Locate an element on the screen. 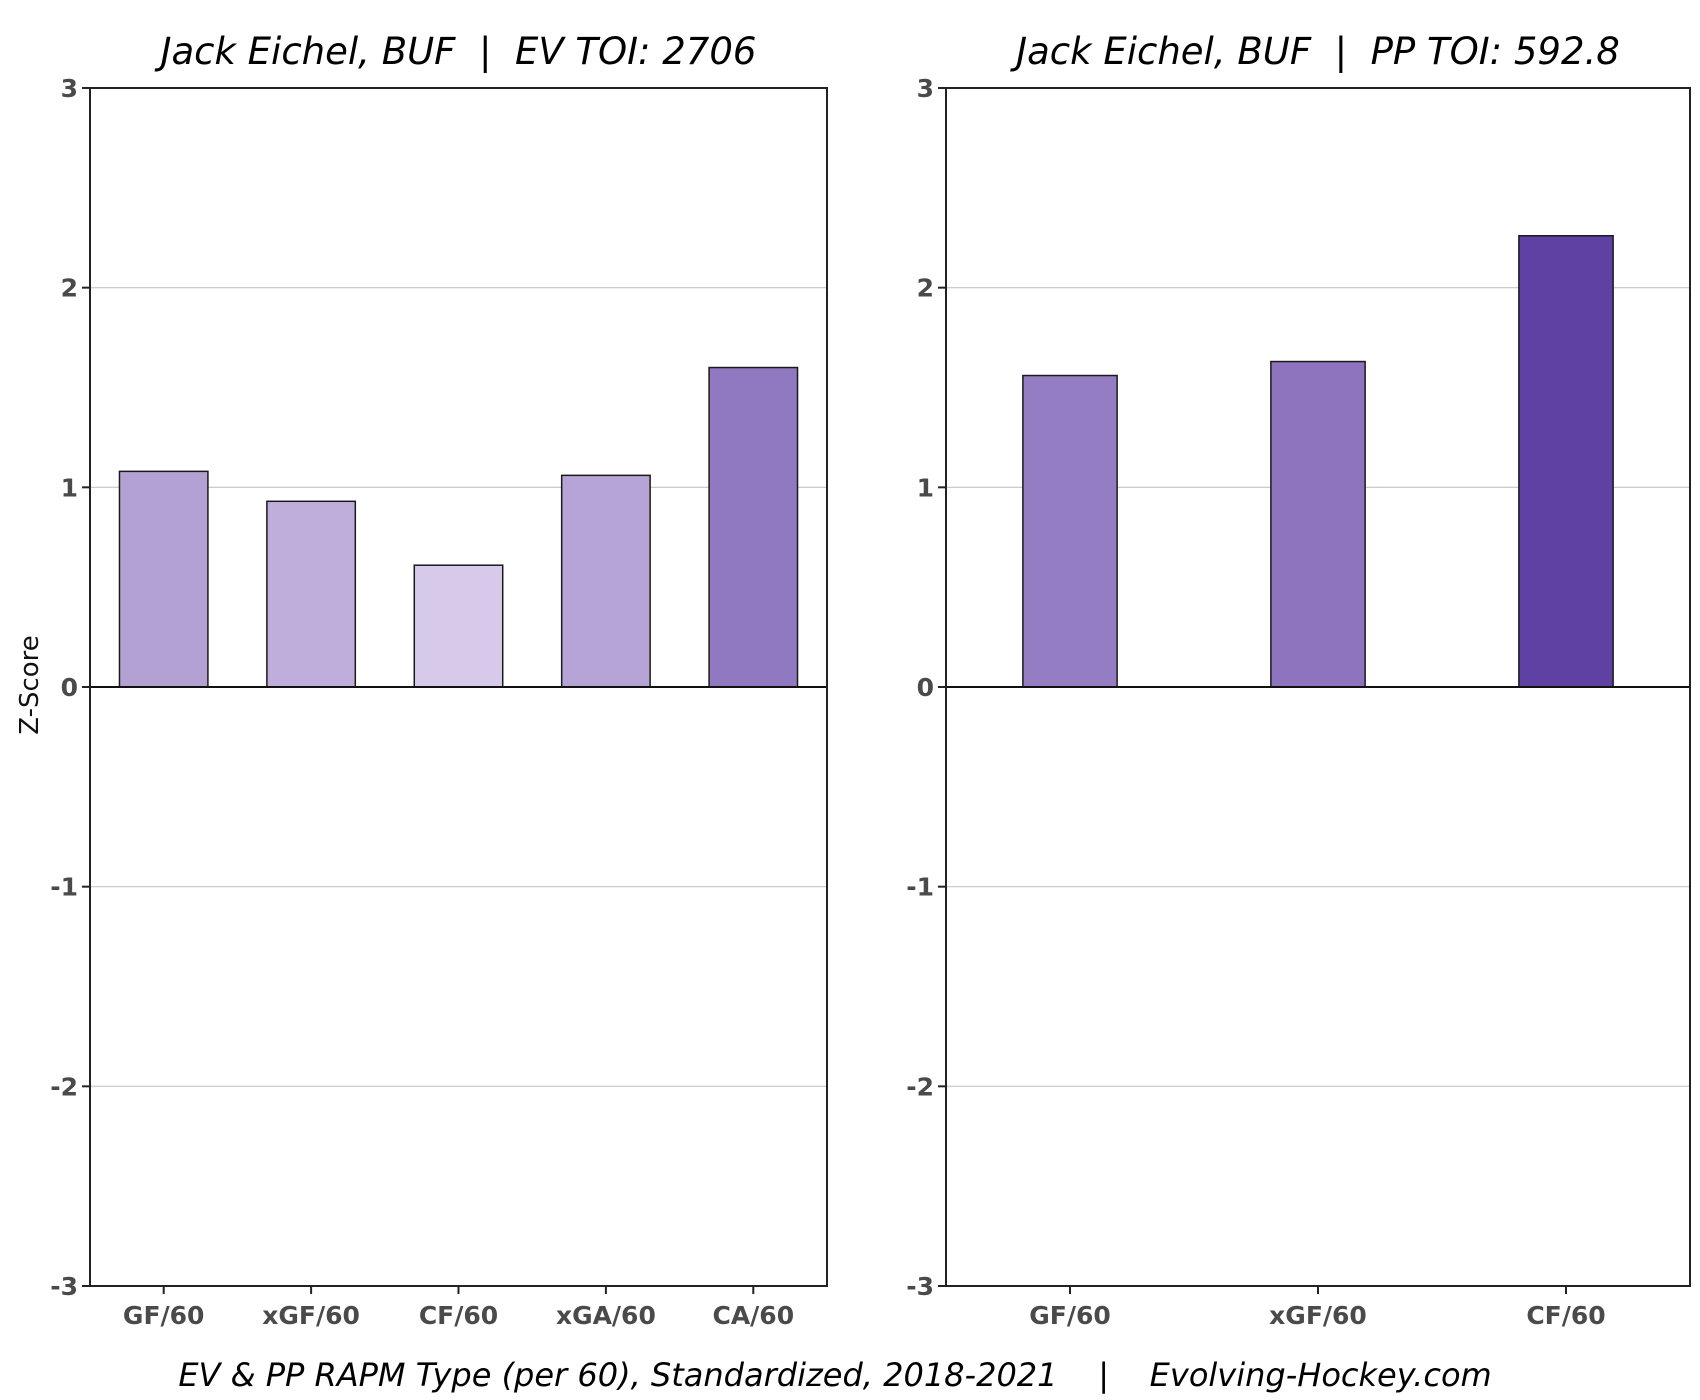 Image resolution: width=1700 pixels, height=1400 pixels. ev-y-tick-label: -2 is located at coordinates (64, 1086).